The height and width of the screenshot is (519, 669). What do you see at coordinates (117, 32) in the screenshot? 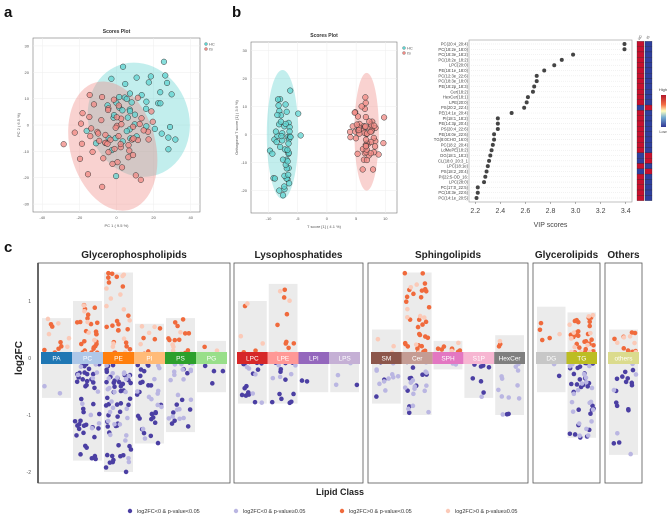
I see `plot-title: Scores Plot` at bounding box center [117, 32].